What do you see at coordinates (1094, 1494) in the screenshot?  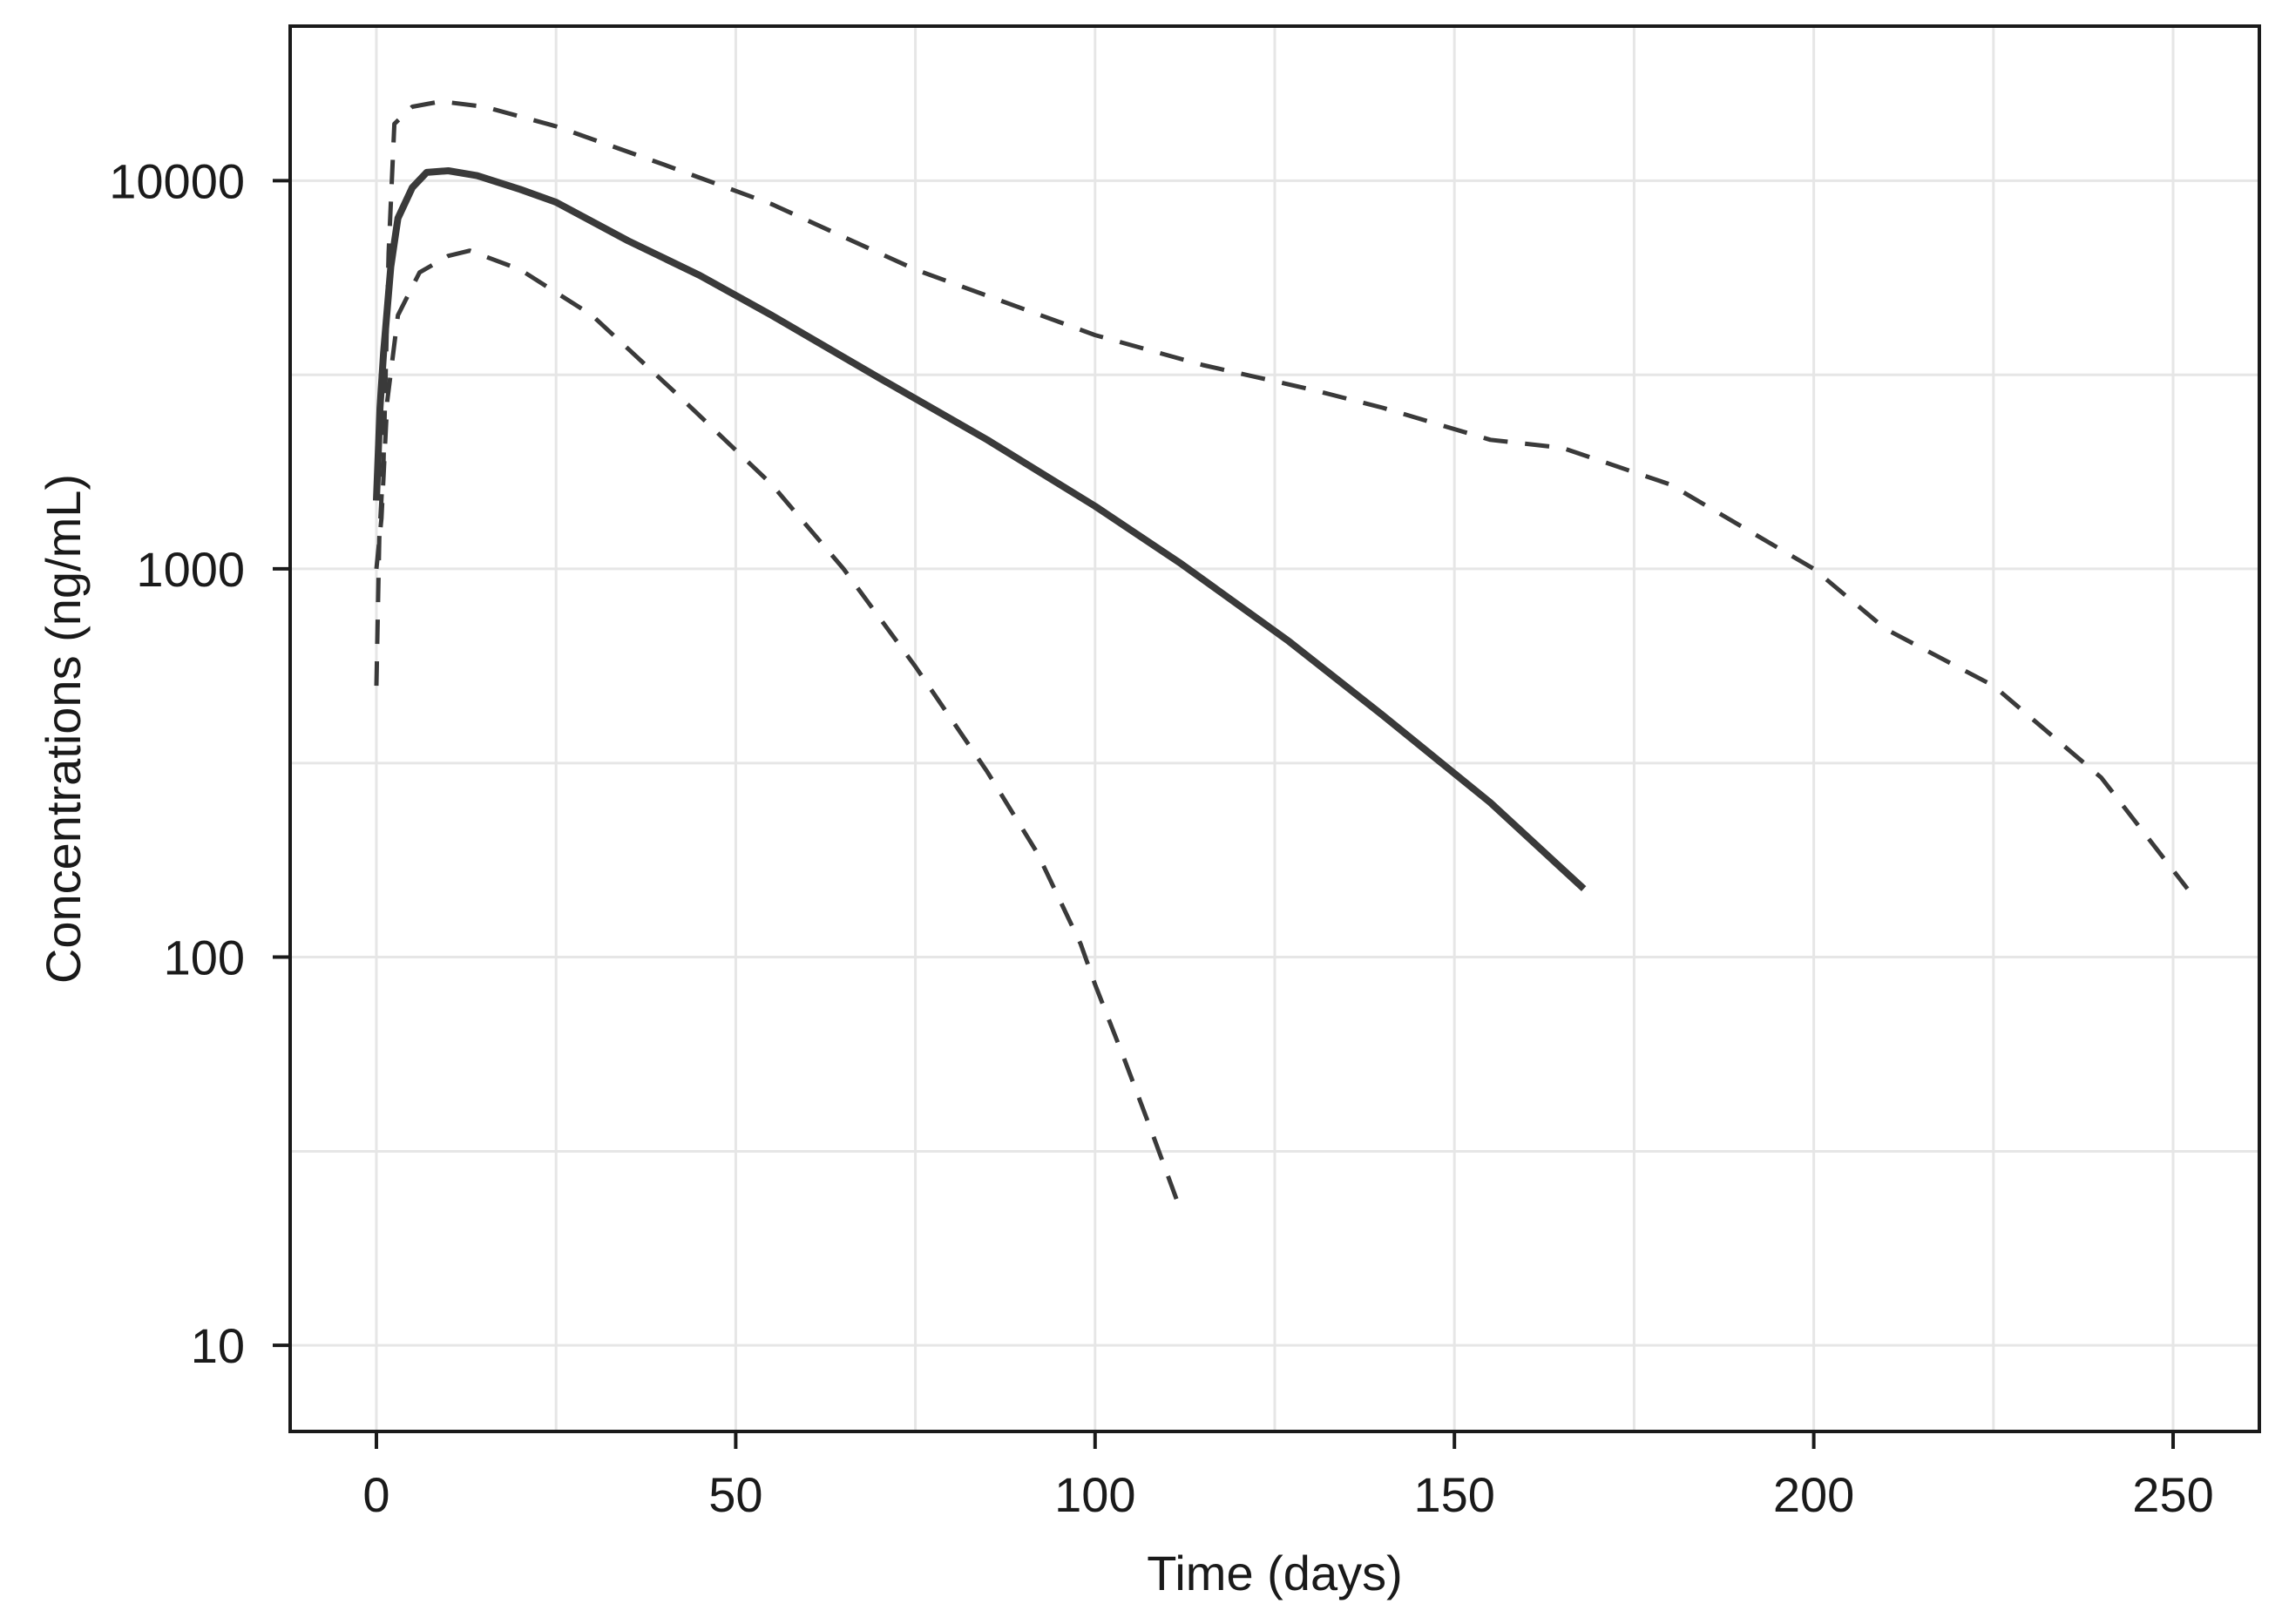 I see `x-tick-label: 100` at bounding box center [1094, 1494].